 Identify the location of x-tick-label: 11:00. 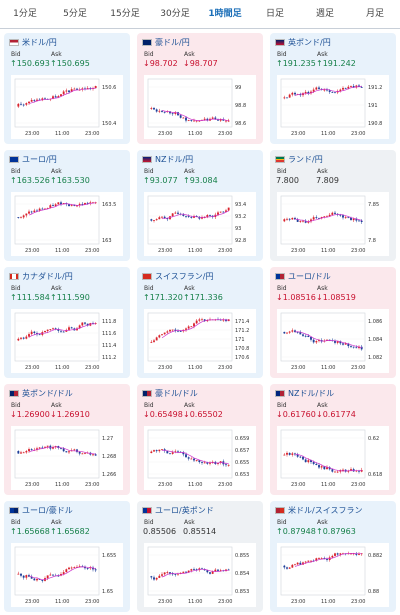
(195, 485).